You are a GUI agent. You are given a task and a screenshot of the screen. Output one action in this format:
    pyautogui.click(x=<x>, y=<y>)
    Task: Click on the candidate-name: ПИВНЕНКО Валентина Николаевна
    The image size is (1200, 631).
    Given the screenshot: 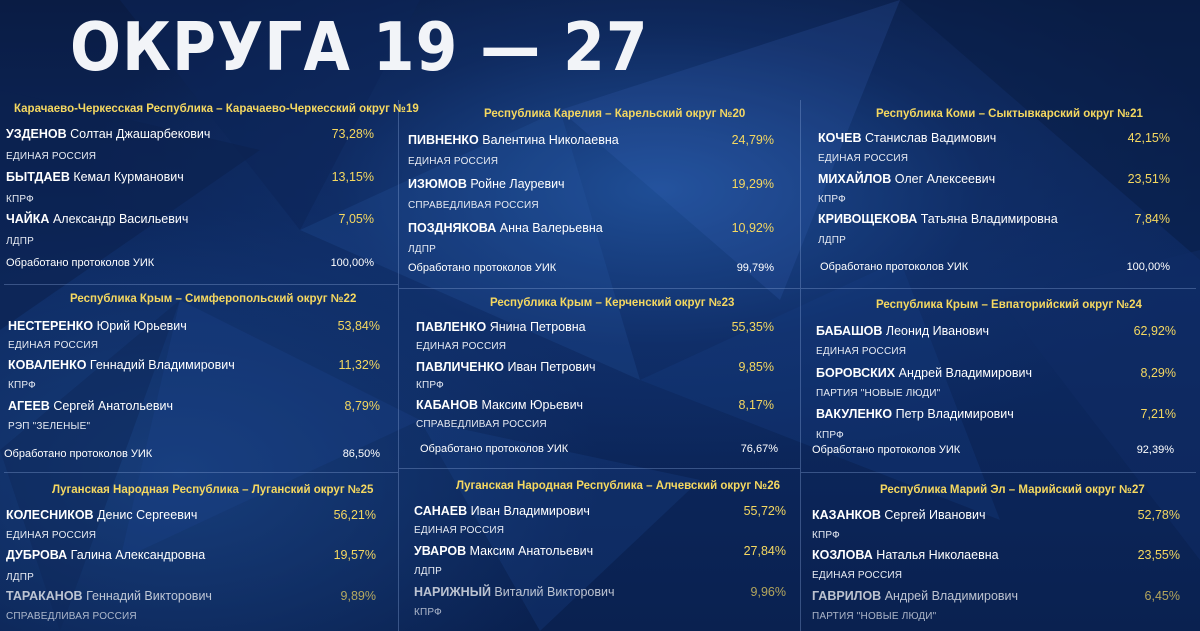 What is the action you would take?
    pyautogui.click(x=513, y=140)
    